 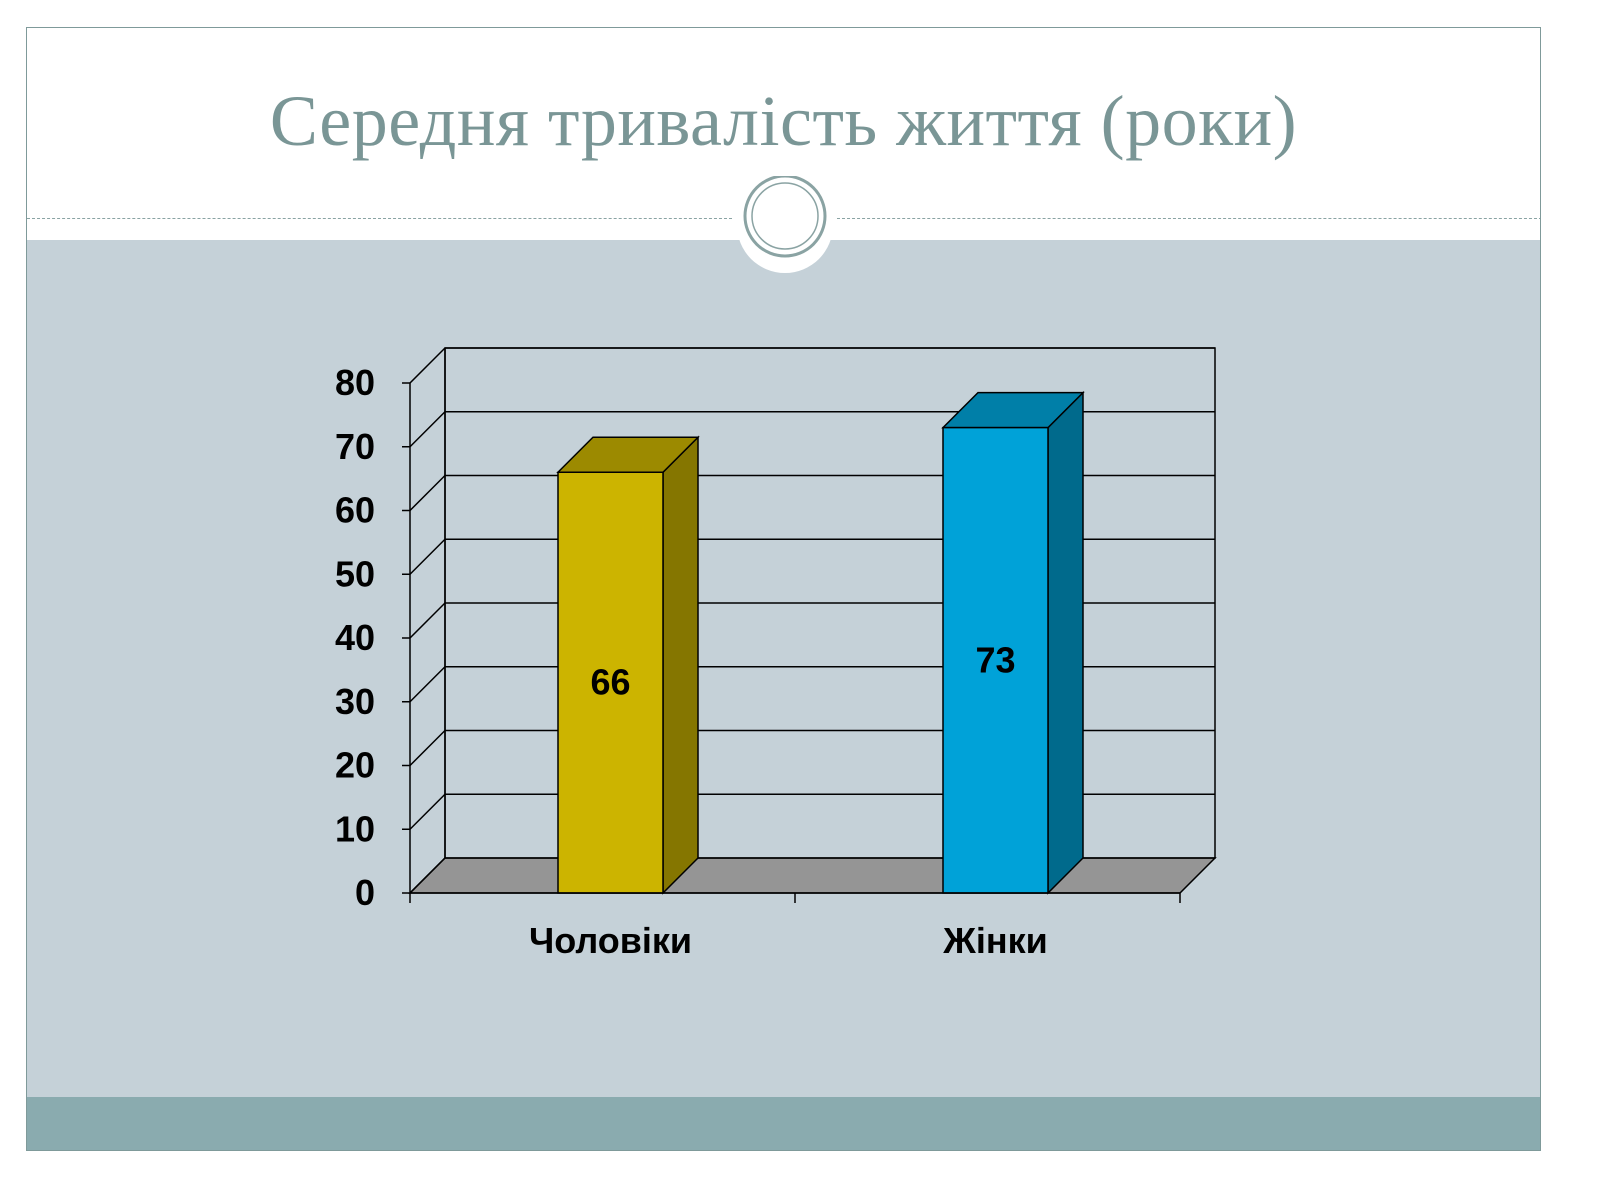 What do you see at coordinates (1188, 218) in the screenshot?
I see `divider-right` at bounding box center [1188, 218].